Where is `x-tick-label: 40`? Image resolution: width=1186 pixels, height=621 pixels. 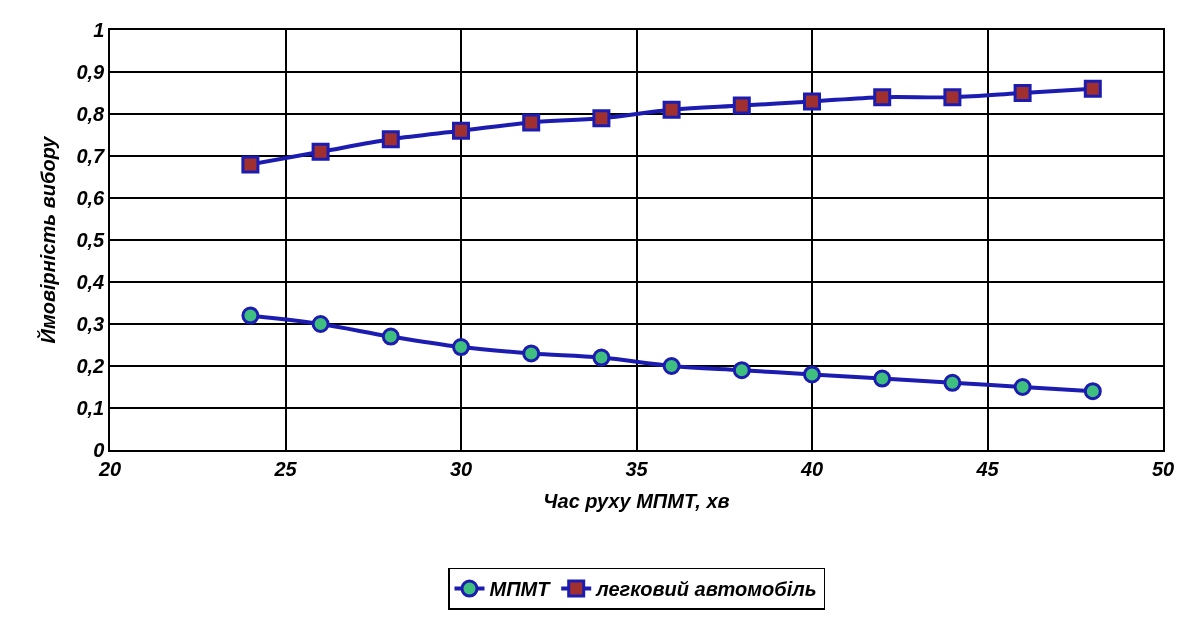 x-tick-label: 40 is located at coordinates (811, 468).